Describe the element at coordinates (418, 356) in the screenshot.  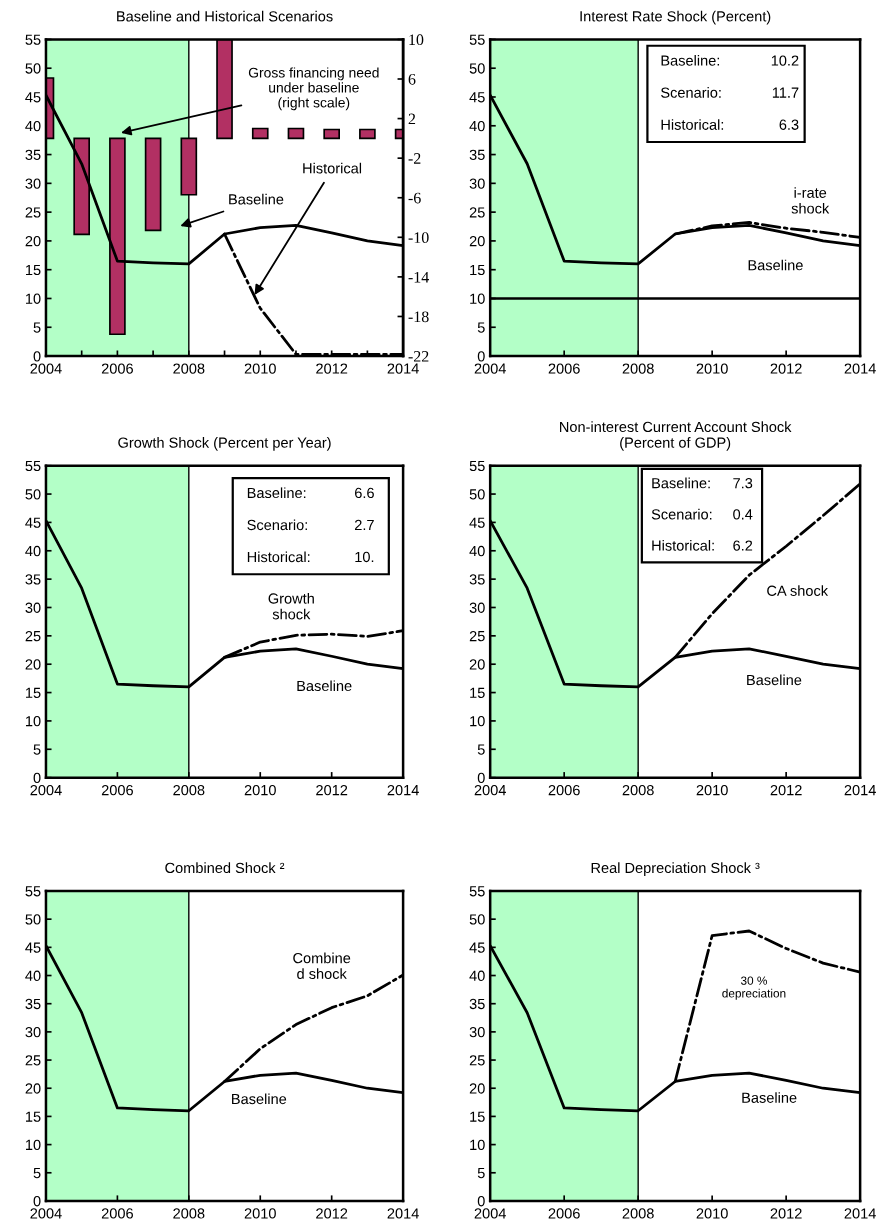
I see `y2-tick-label: -22` at that location.